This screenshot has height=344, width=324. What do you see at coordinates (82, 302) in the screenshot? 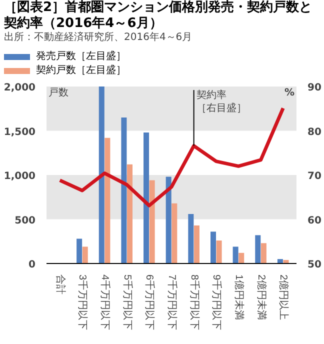
I see `x-tick-label: 3千万円以下` at bounding box center [82, 302].